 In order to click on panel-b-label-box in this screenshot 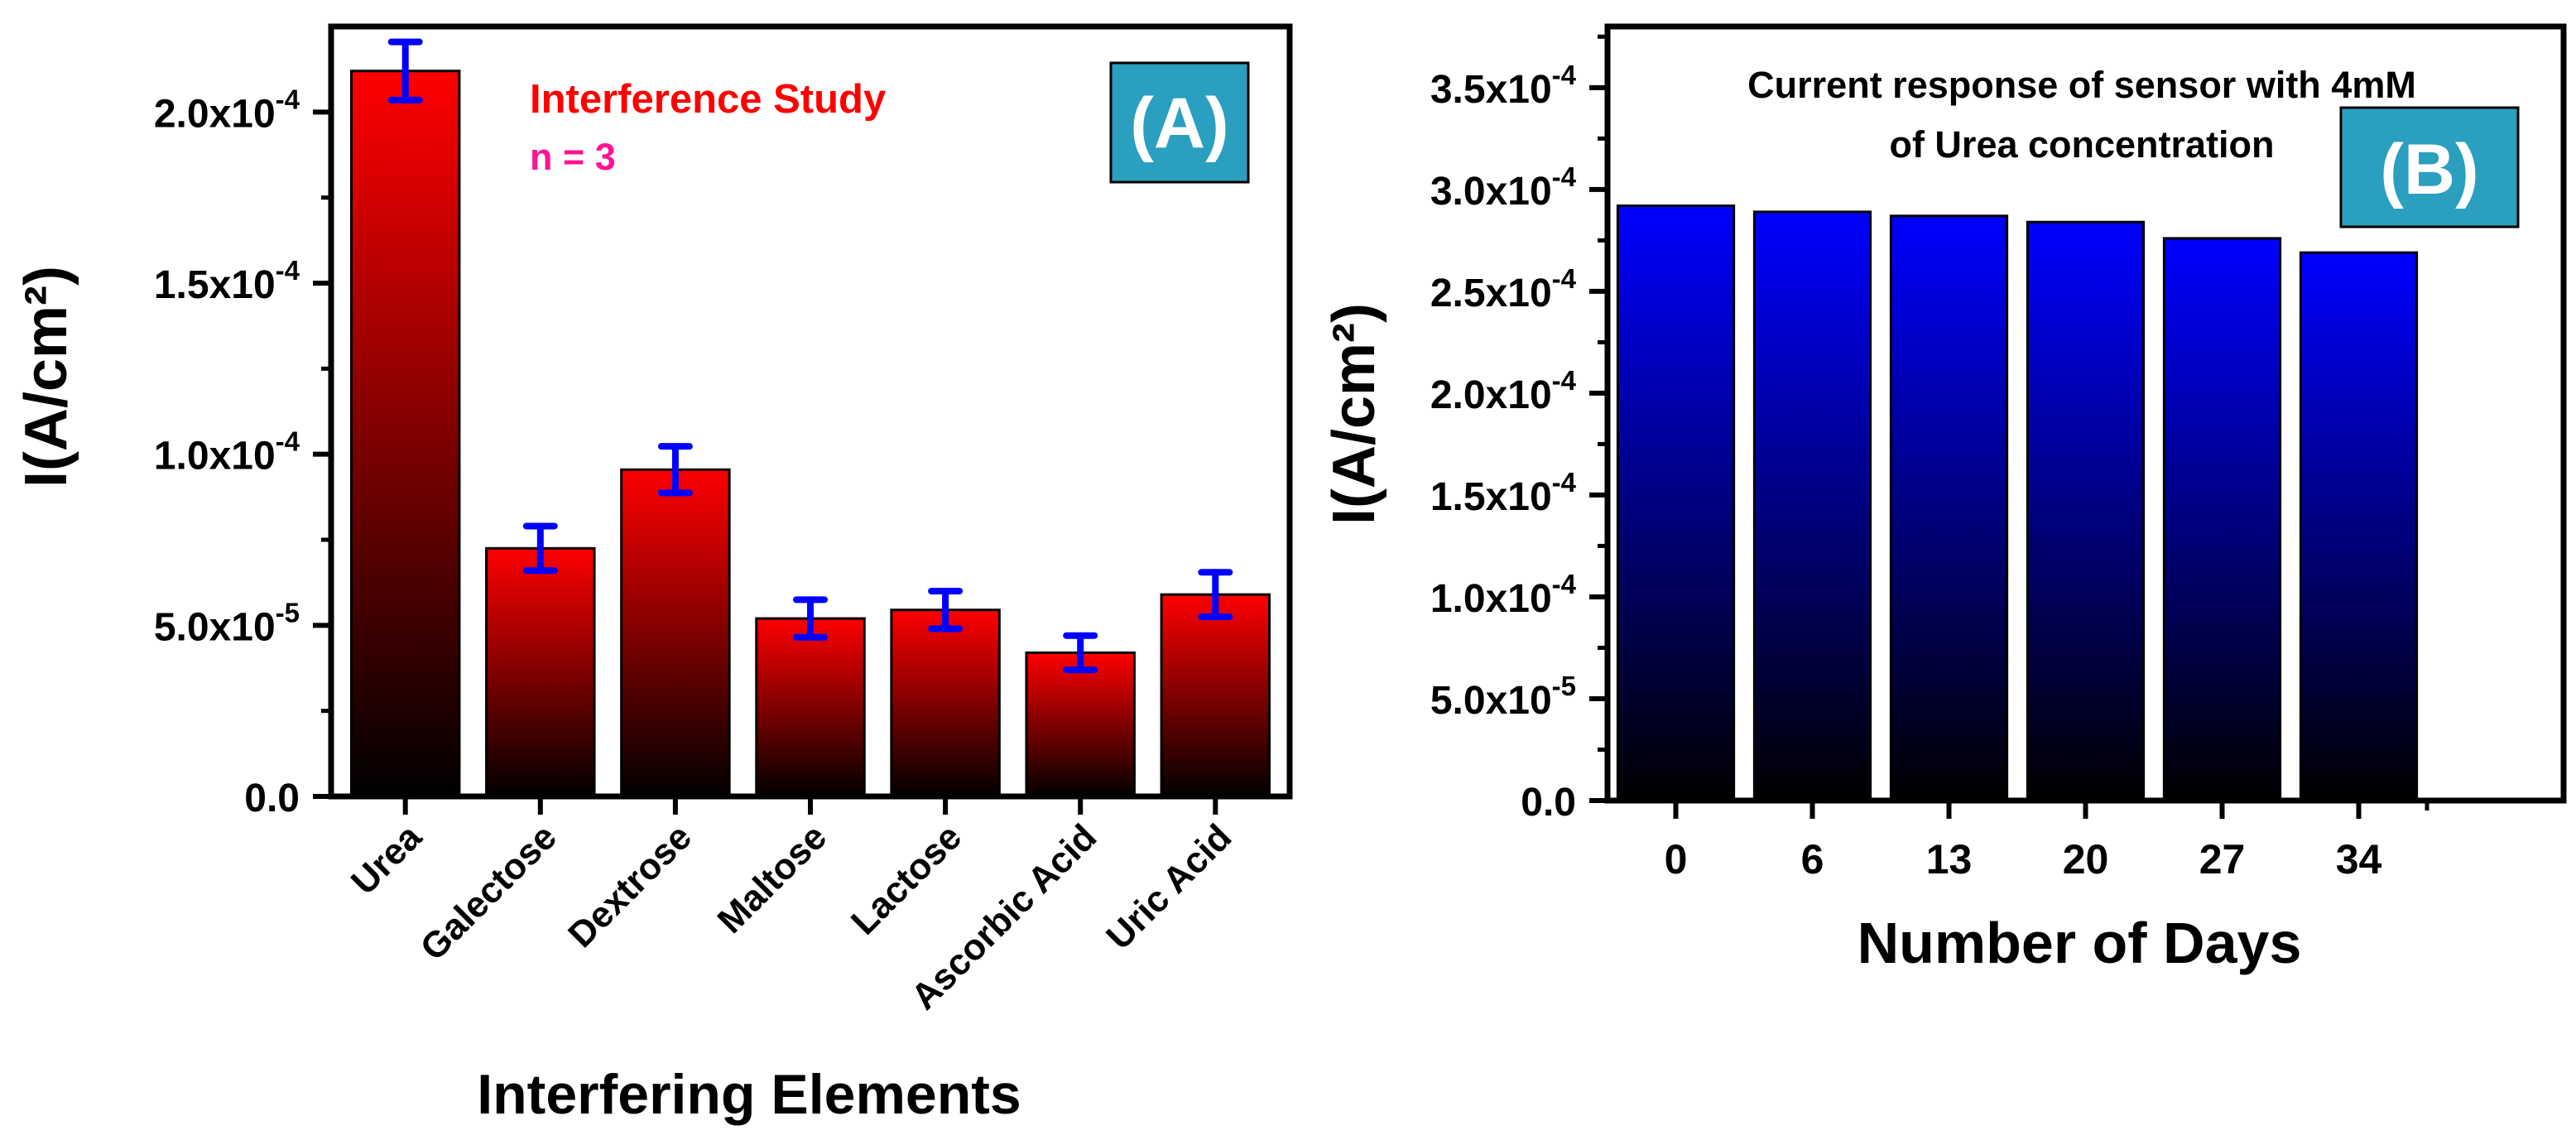, I will do `click(2429, 167)`.